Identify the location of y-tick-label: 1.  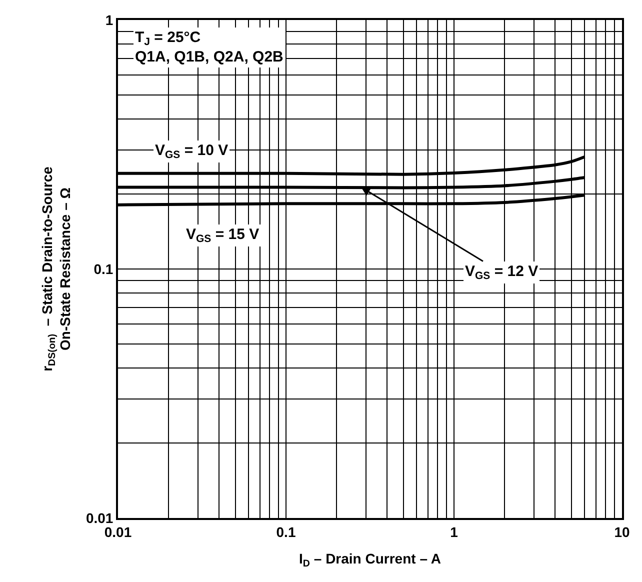
(109, 20).